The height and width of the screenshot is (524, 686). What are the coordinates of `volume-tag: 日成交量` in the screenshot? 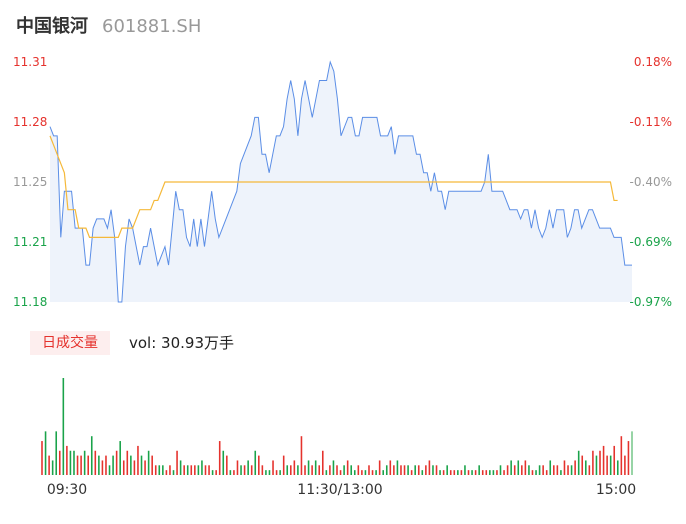 It's located at (70, 343).